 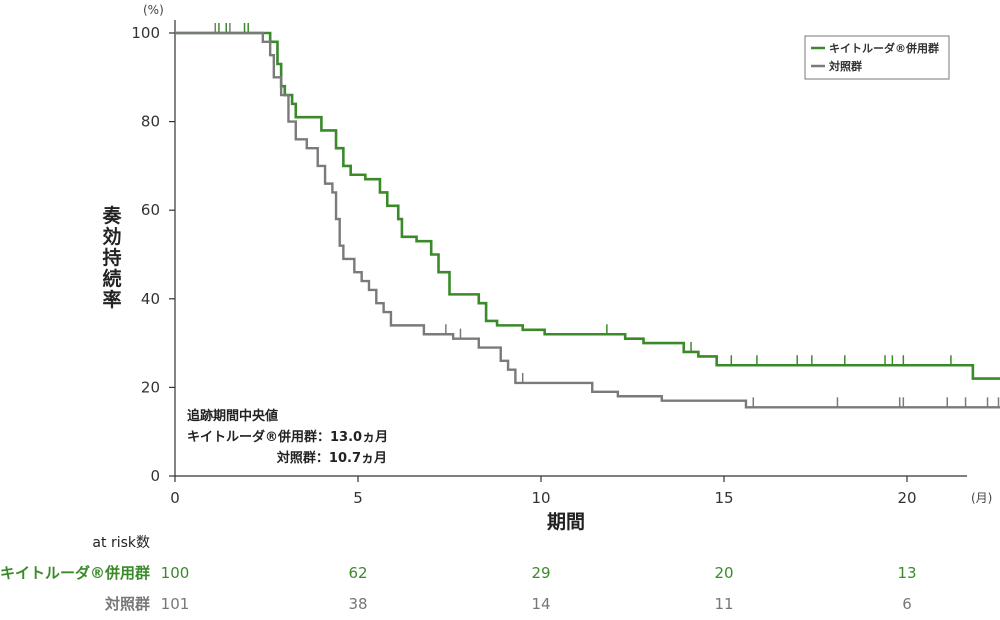 I want to click on at-risk-value: 101, so click(x=175, y=604).